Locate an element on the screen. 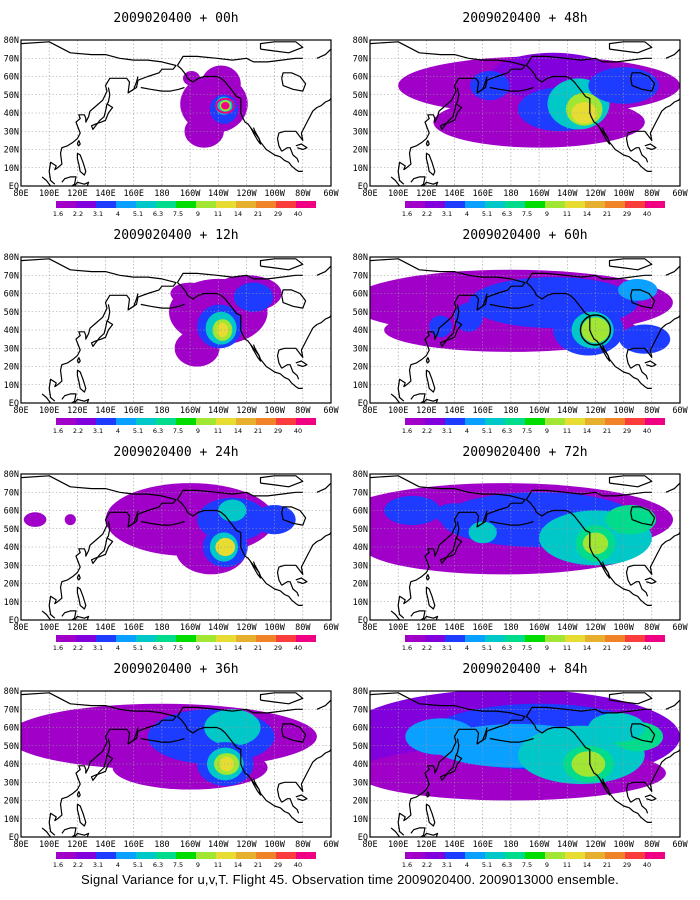 The height and width of the screenshot is (900, 700). legend-label: 4 is located at coordinates (467, 214).